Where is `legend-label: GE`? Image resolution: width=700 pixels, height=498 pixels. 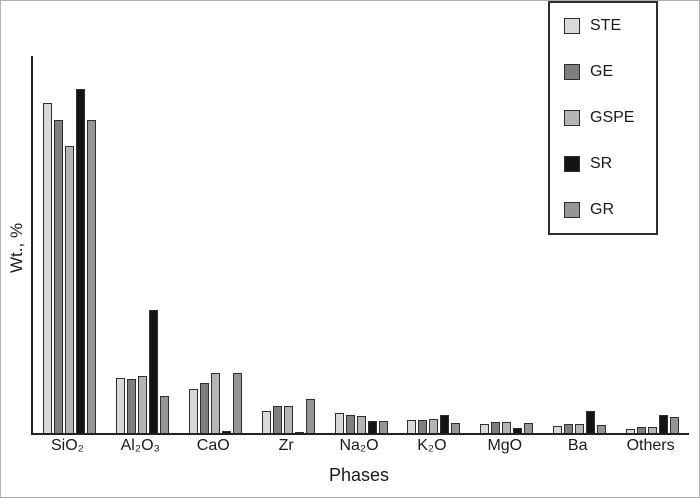
legend-label: GE is located at coordinates (602, 71).